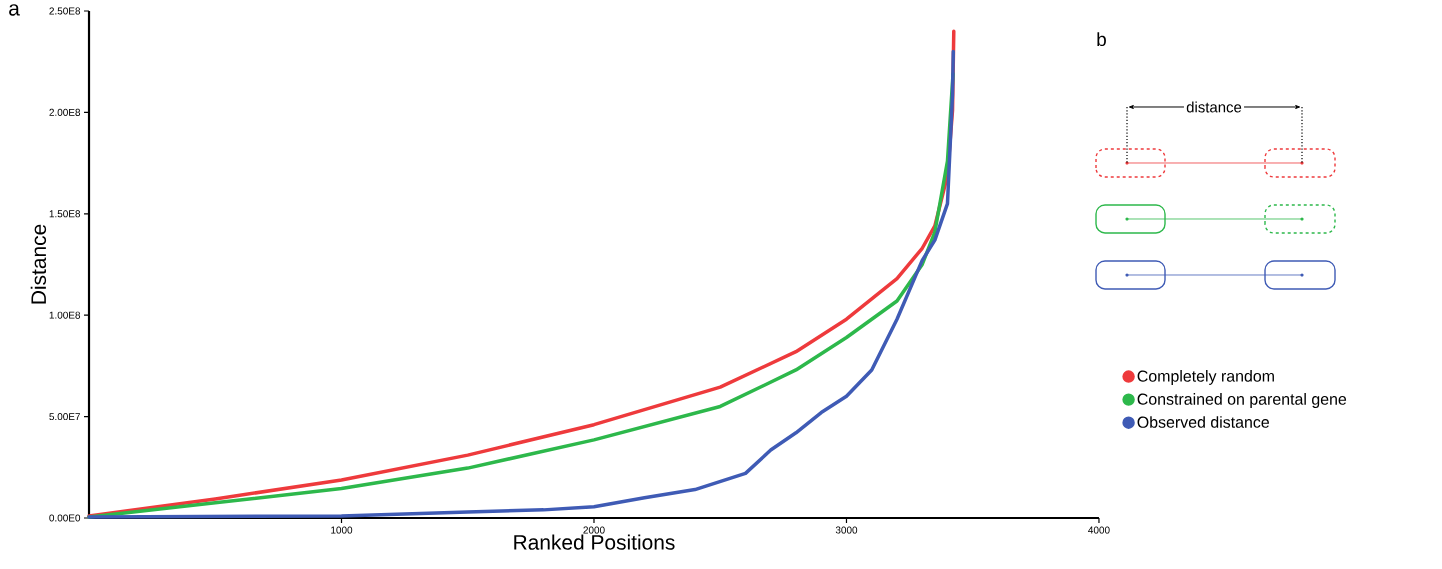 This screenshot has width=1442, height=569. Describe the element at coordinates (1242, 400) in the screenshot. I see `legend-label: Constrained on parental gene` at that location.